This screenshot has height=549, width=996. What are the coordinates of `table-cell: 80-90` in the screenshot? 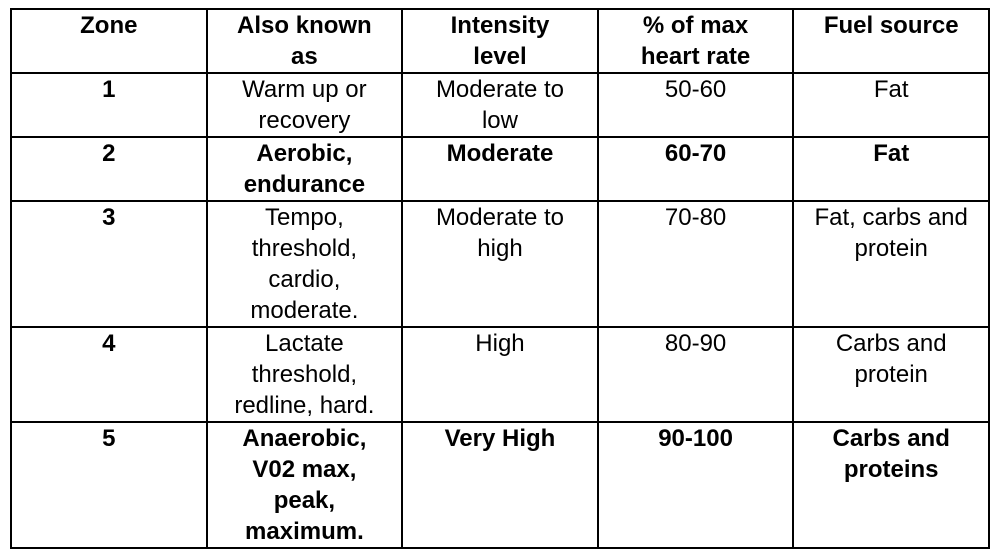 It's located at (695, 374).